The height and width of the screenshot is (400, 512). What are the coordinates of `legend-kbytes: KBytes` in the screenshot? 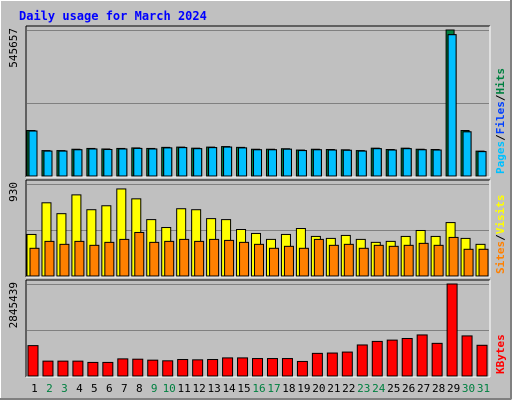 It's located at (500, 354).